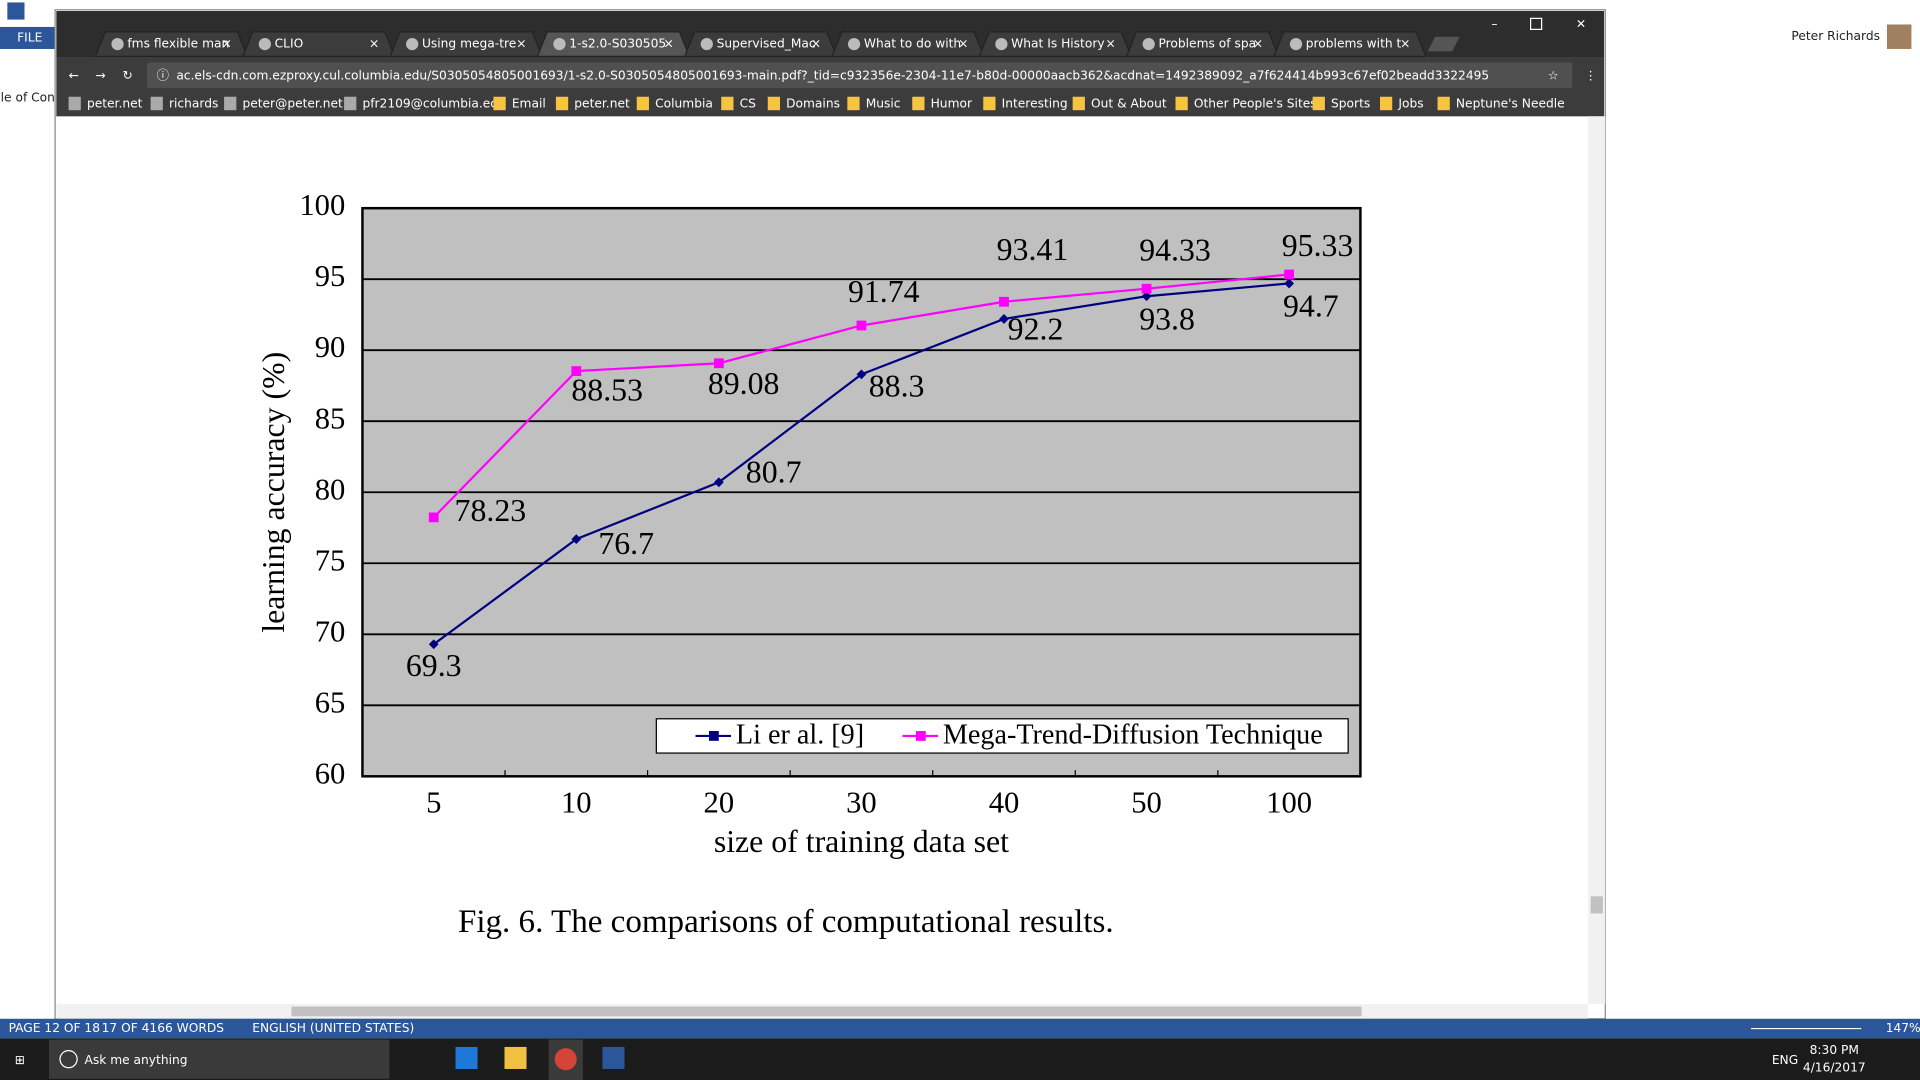 This screenshot has width=1920, height=1080. Describe the element at coordinates (529, 104) in the screenshot. I see `bookmark: Email` at that location.